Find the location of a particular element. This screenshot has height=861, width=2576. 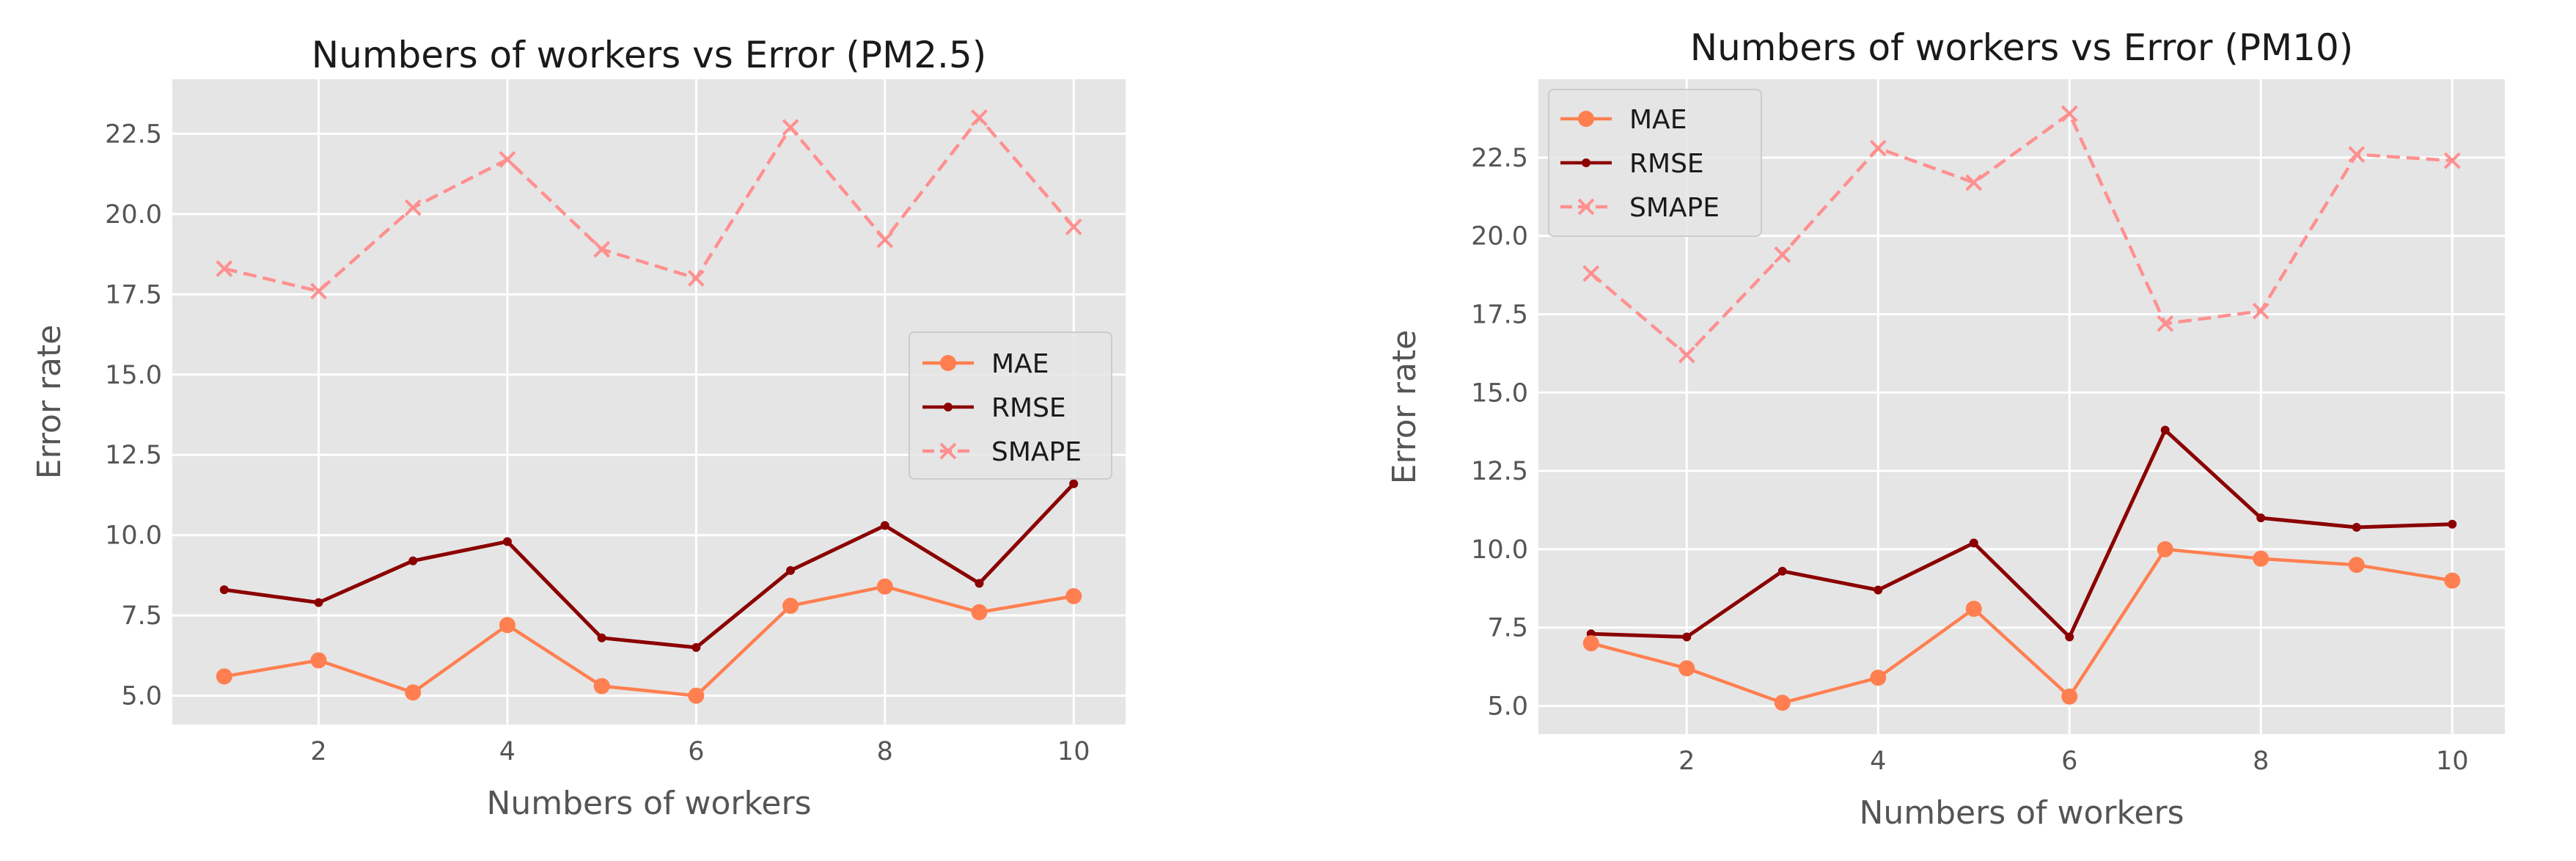

series-mae is located at coordinates (649, 641).